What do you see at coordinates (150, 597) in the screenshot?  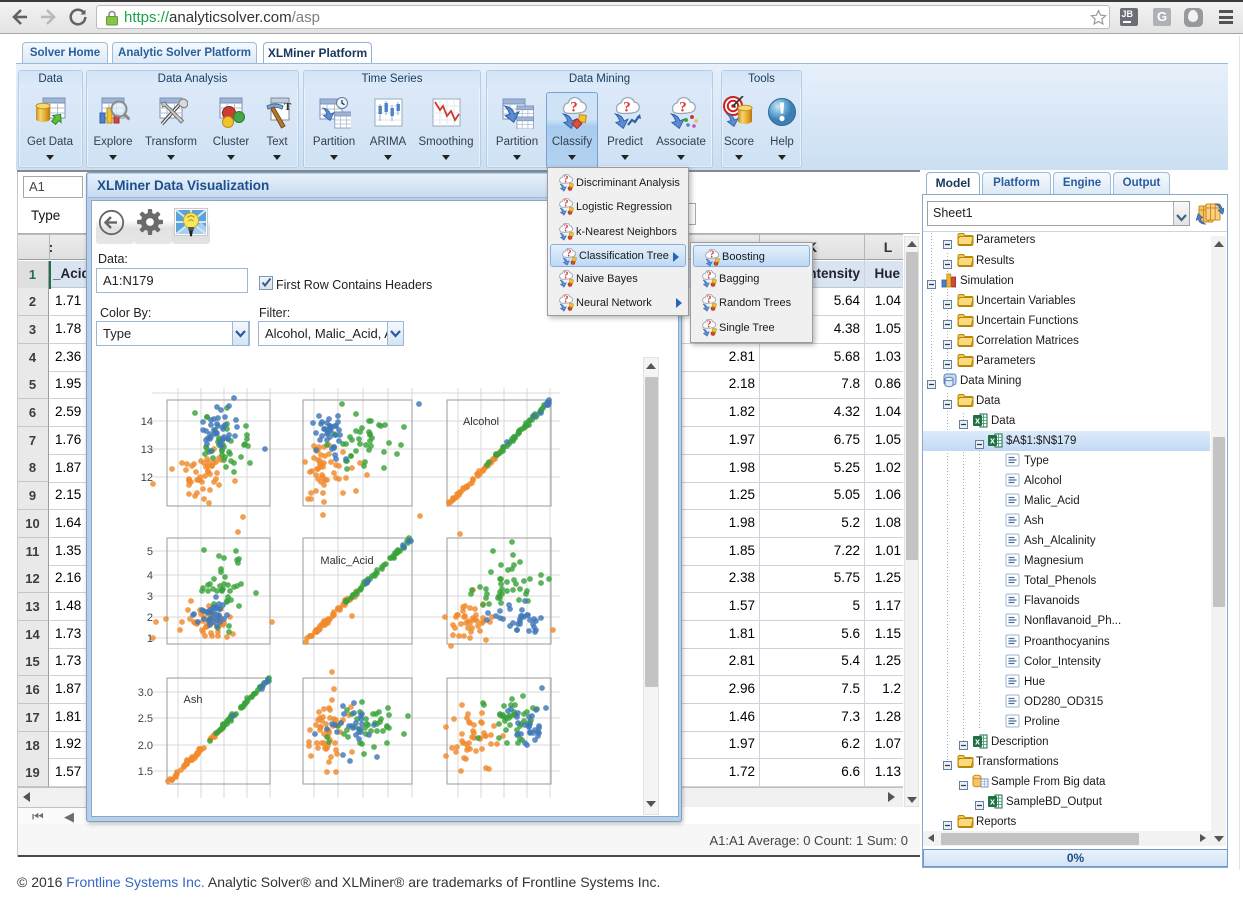 I see `svg-text: 3` at bounding box center [150, 597].